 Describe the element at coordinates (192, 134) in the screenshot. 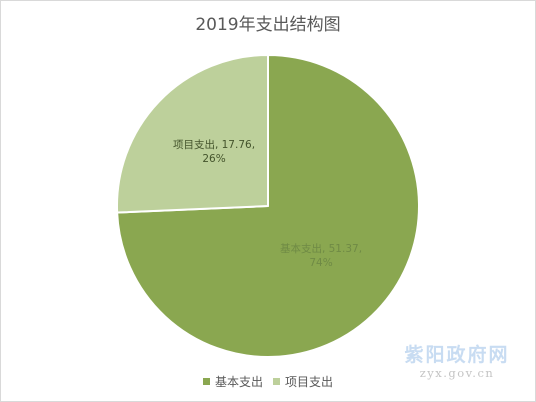

I see `pie-slice-project` at that location.